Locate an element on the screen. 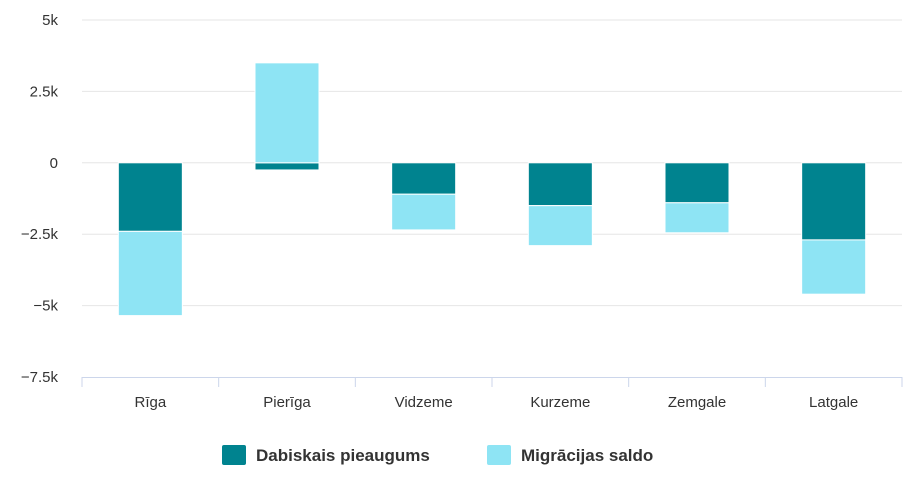 This screenshot has width=918, height=485. legend-item: Dabiskais pieaugums is located at coordinates (326, 455).